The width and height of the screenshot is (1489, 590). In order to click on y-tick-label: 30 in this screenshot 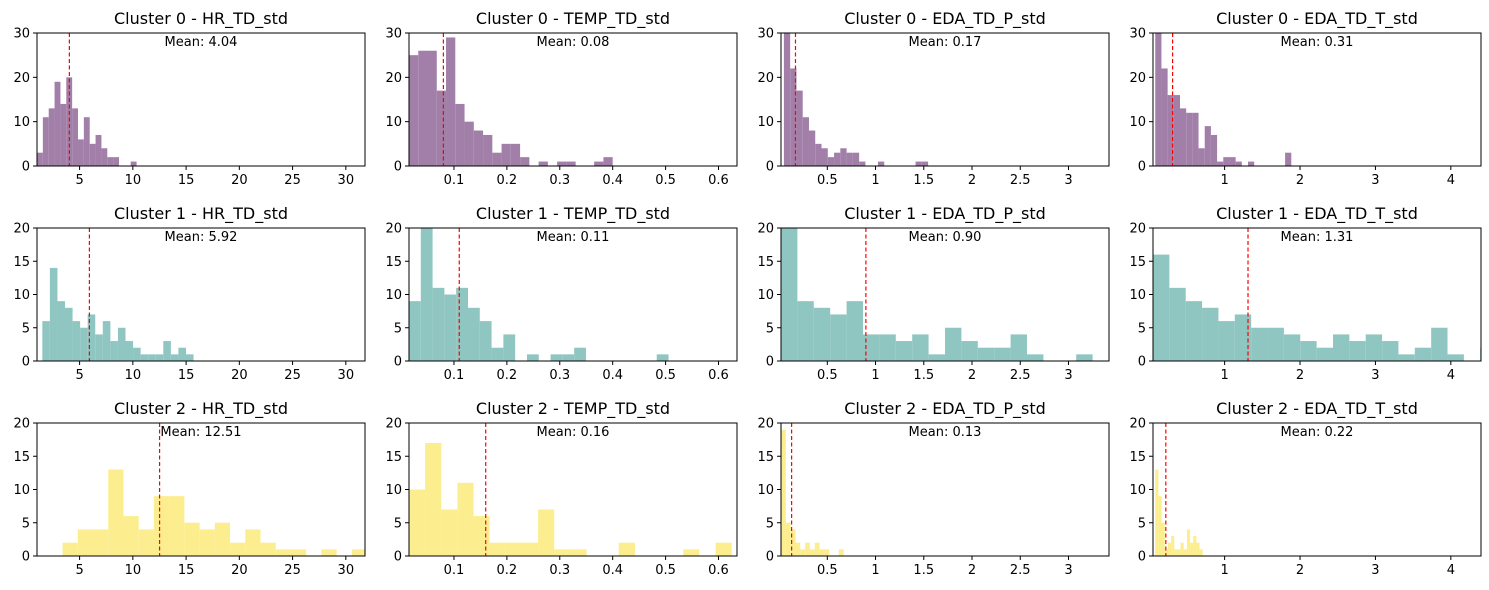, I will do `click(21, 34)`.